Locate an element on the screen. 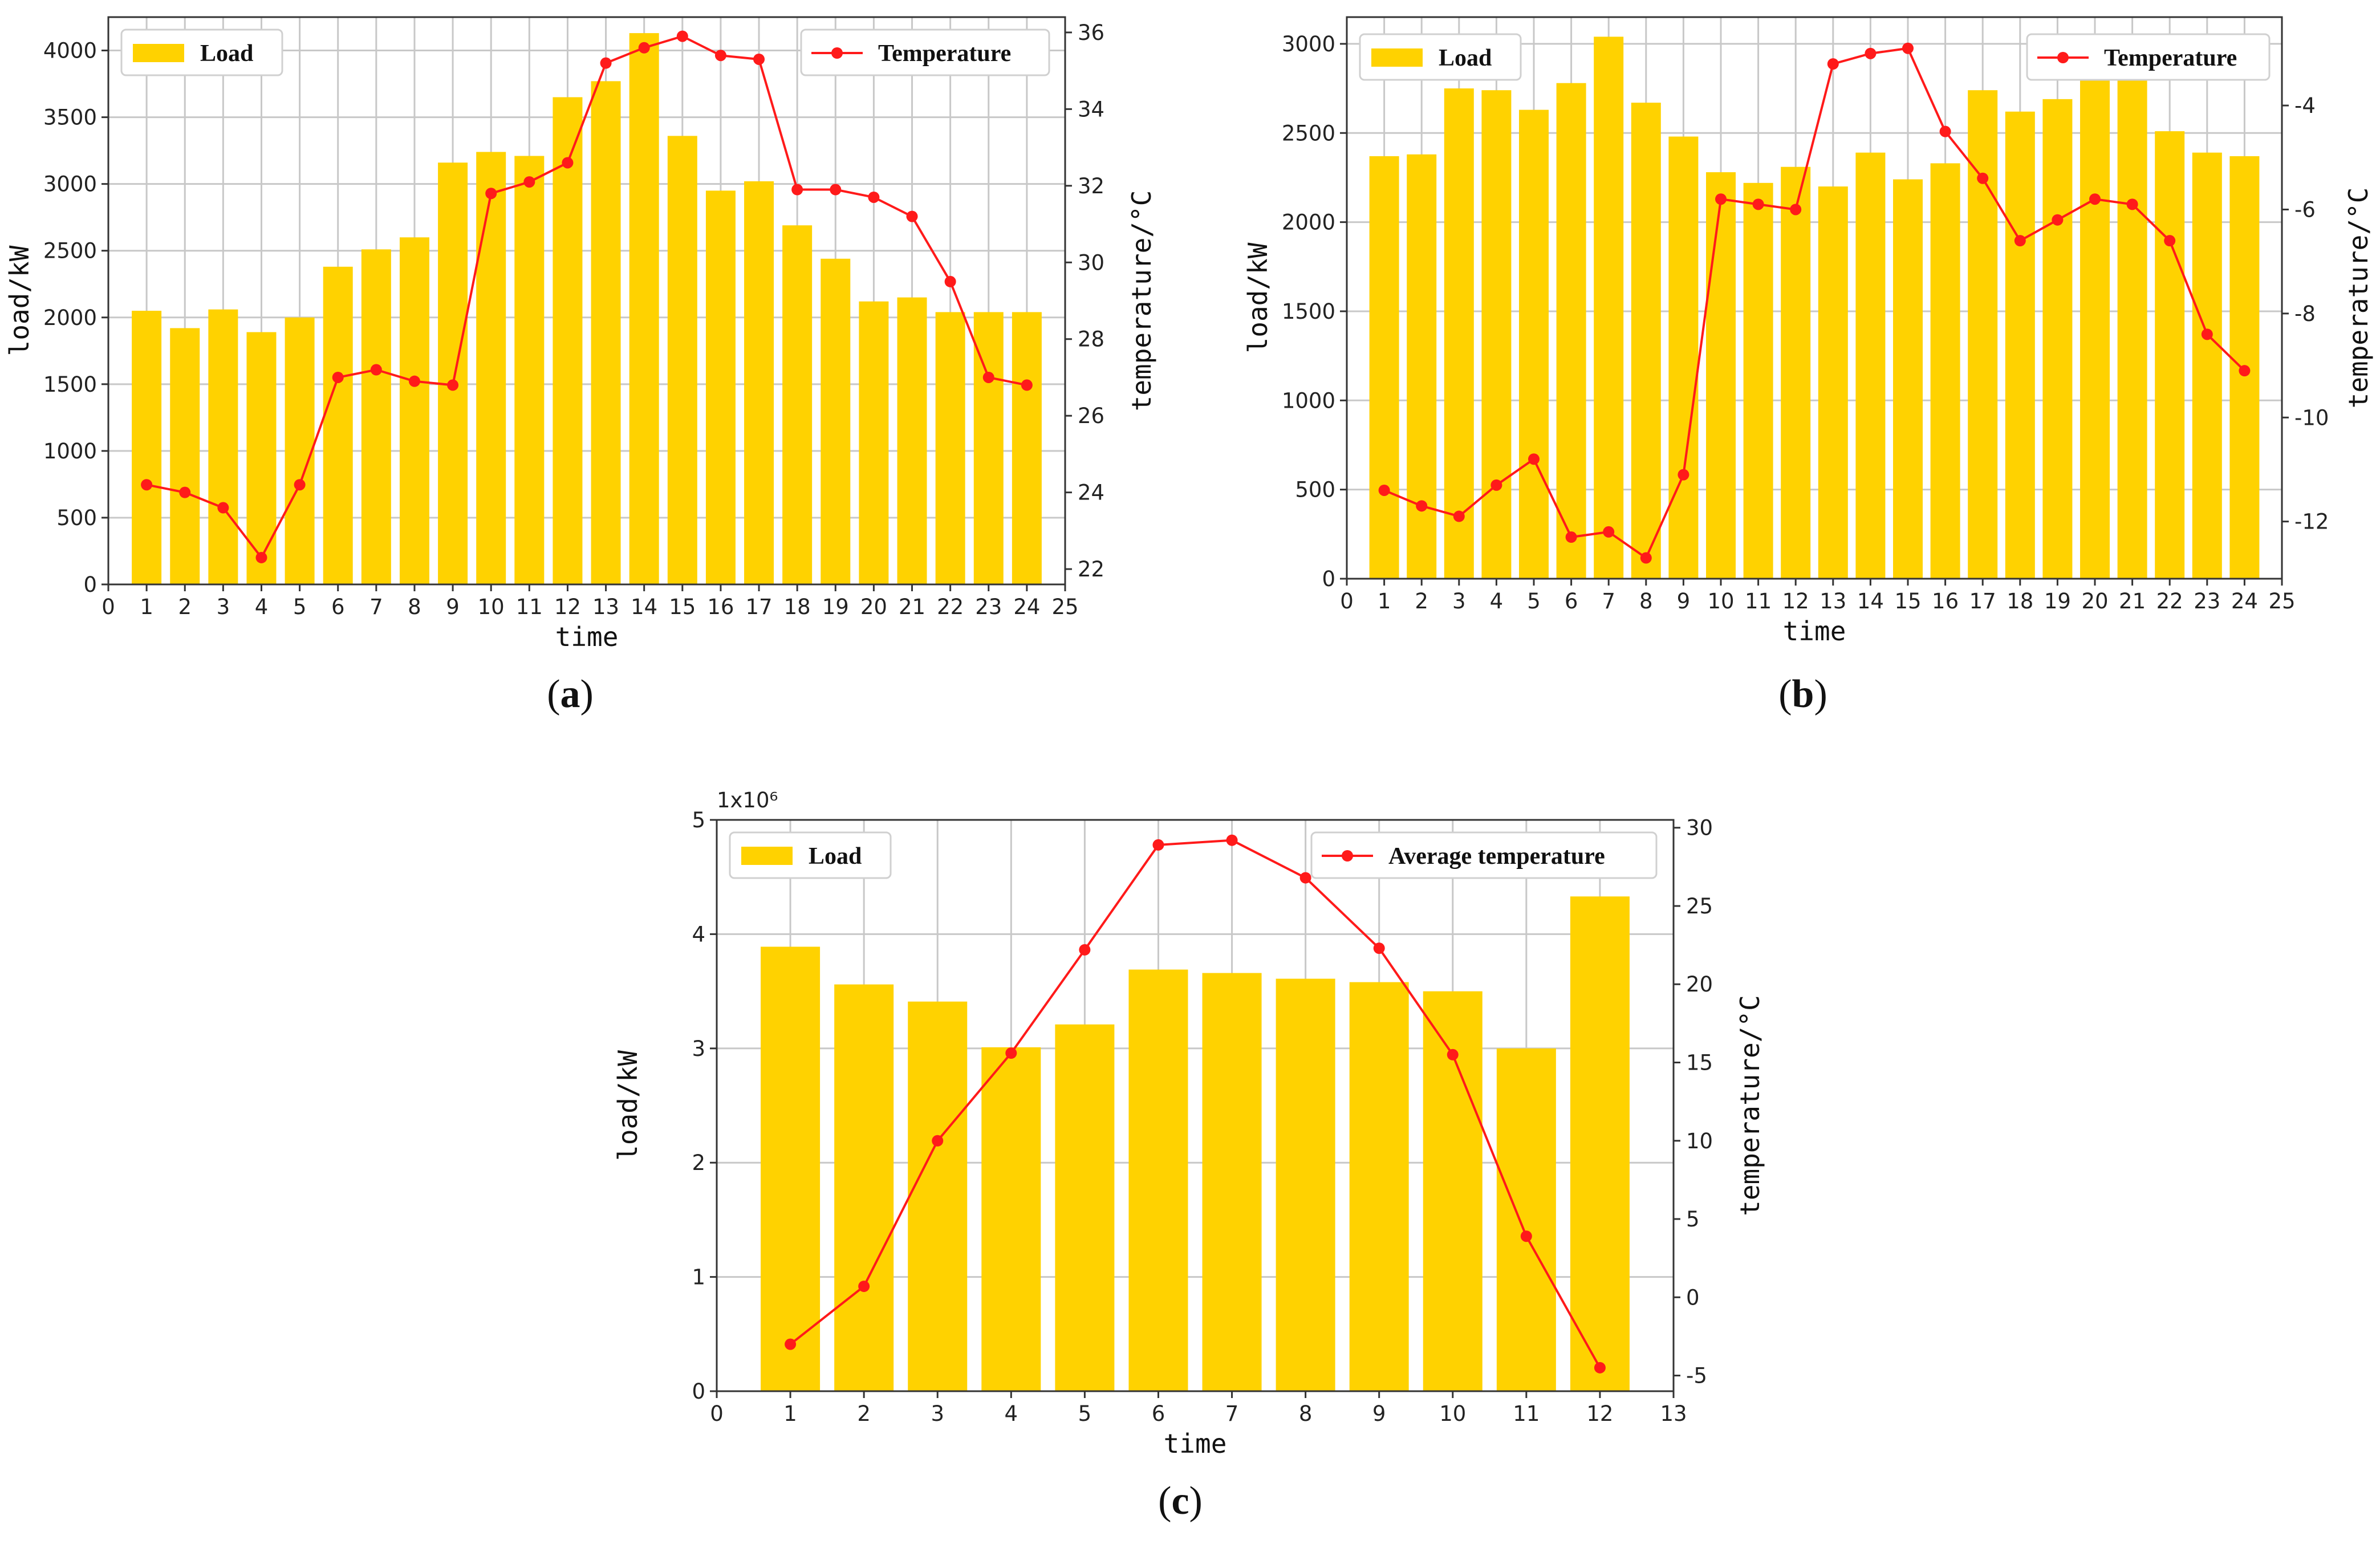 The width and height of the screenshot is (2380, 1544). x-tick-label: 12 is located at coordinates (1599, 1413).